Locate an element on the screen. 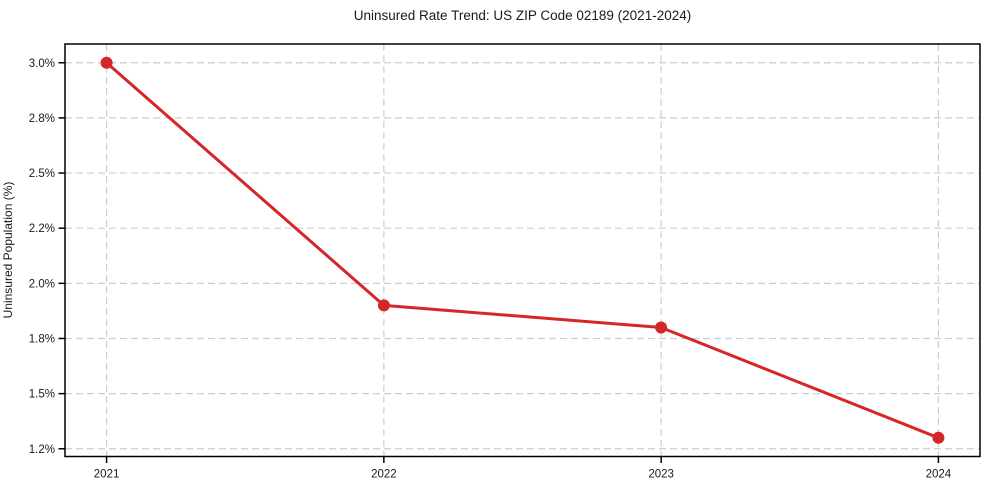 This screenshot has width=989, height=490. y-tick-label: 1.5% is located at coordinates (42, 395).